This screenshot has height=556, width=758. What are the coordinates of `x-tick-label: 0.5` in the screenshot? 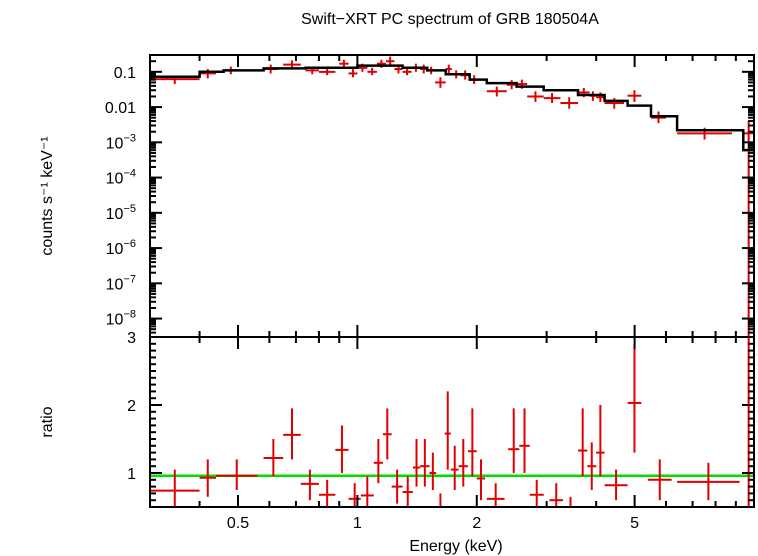 It's located at (238, 523).